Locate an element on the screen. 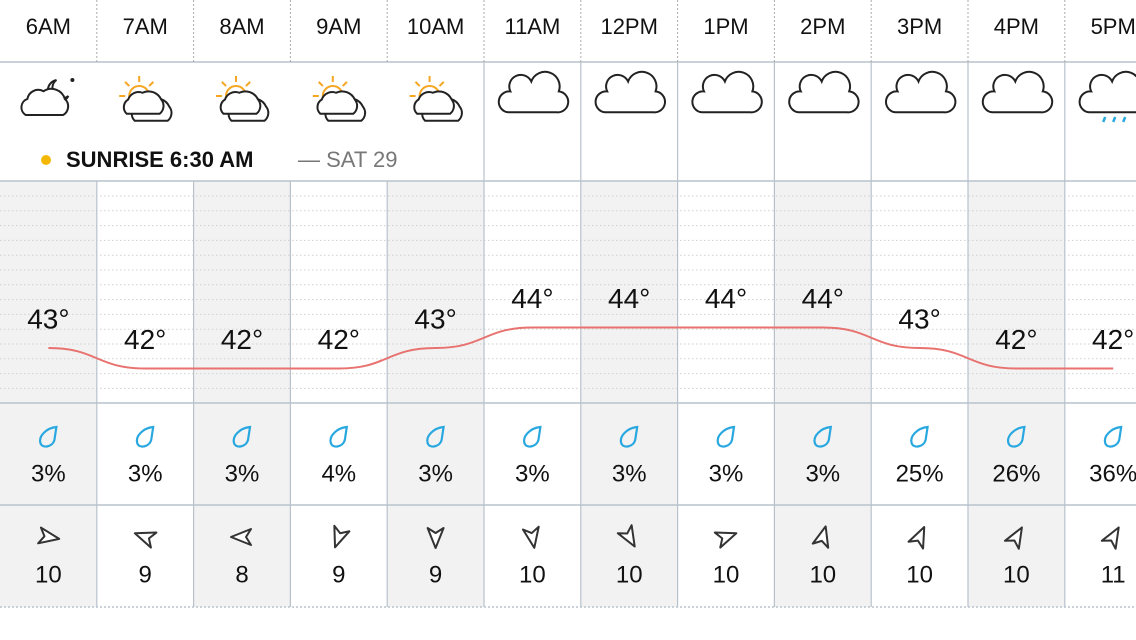 Image resolution: width=1136 pixels, height=640 pixels. wind-speed: 11 is located at coordinates (1113, 574).